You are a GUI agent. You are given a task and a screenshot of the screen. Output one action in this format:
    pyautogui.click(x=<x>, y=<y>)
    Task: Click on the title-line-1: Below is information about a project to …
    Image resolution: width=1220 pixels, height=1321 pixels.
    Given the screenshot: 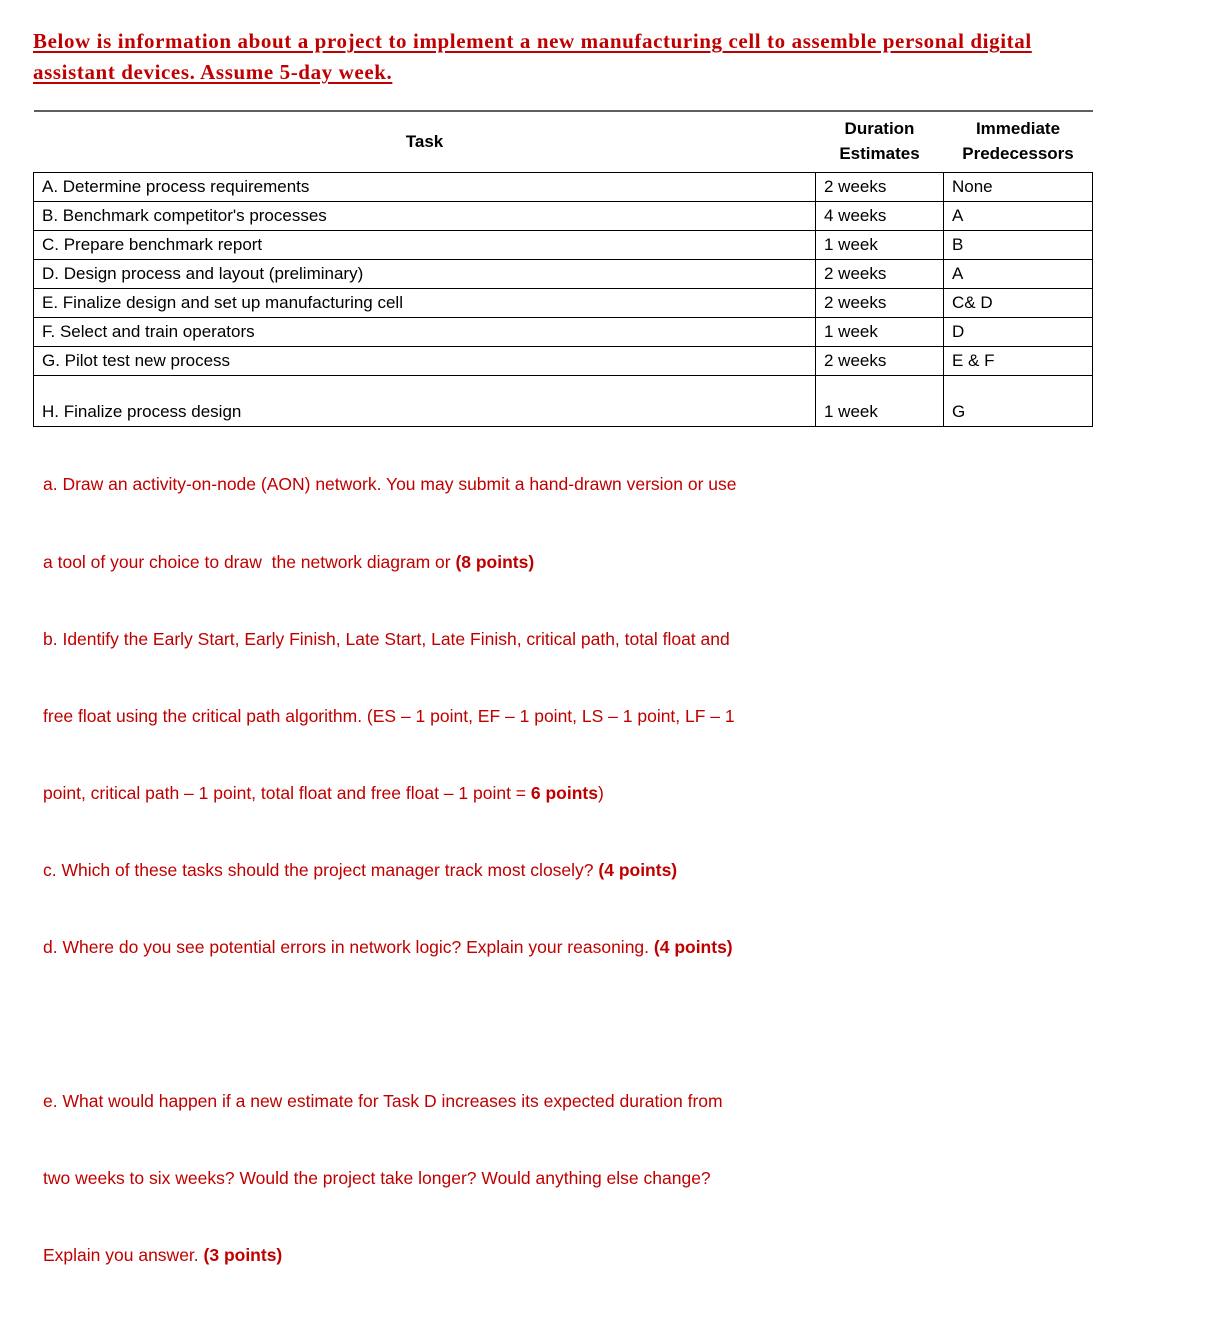 What is the action you would take?
    pyautogui.click(x=532, y=41)
    